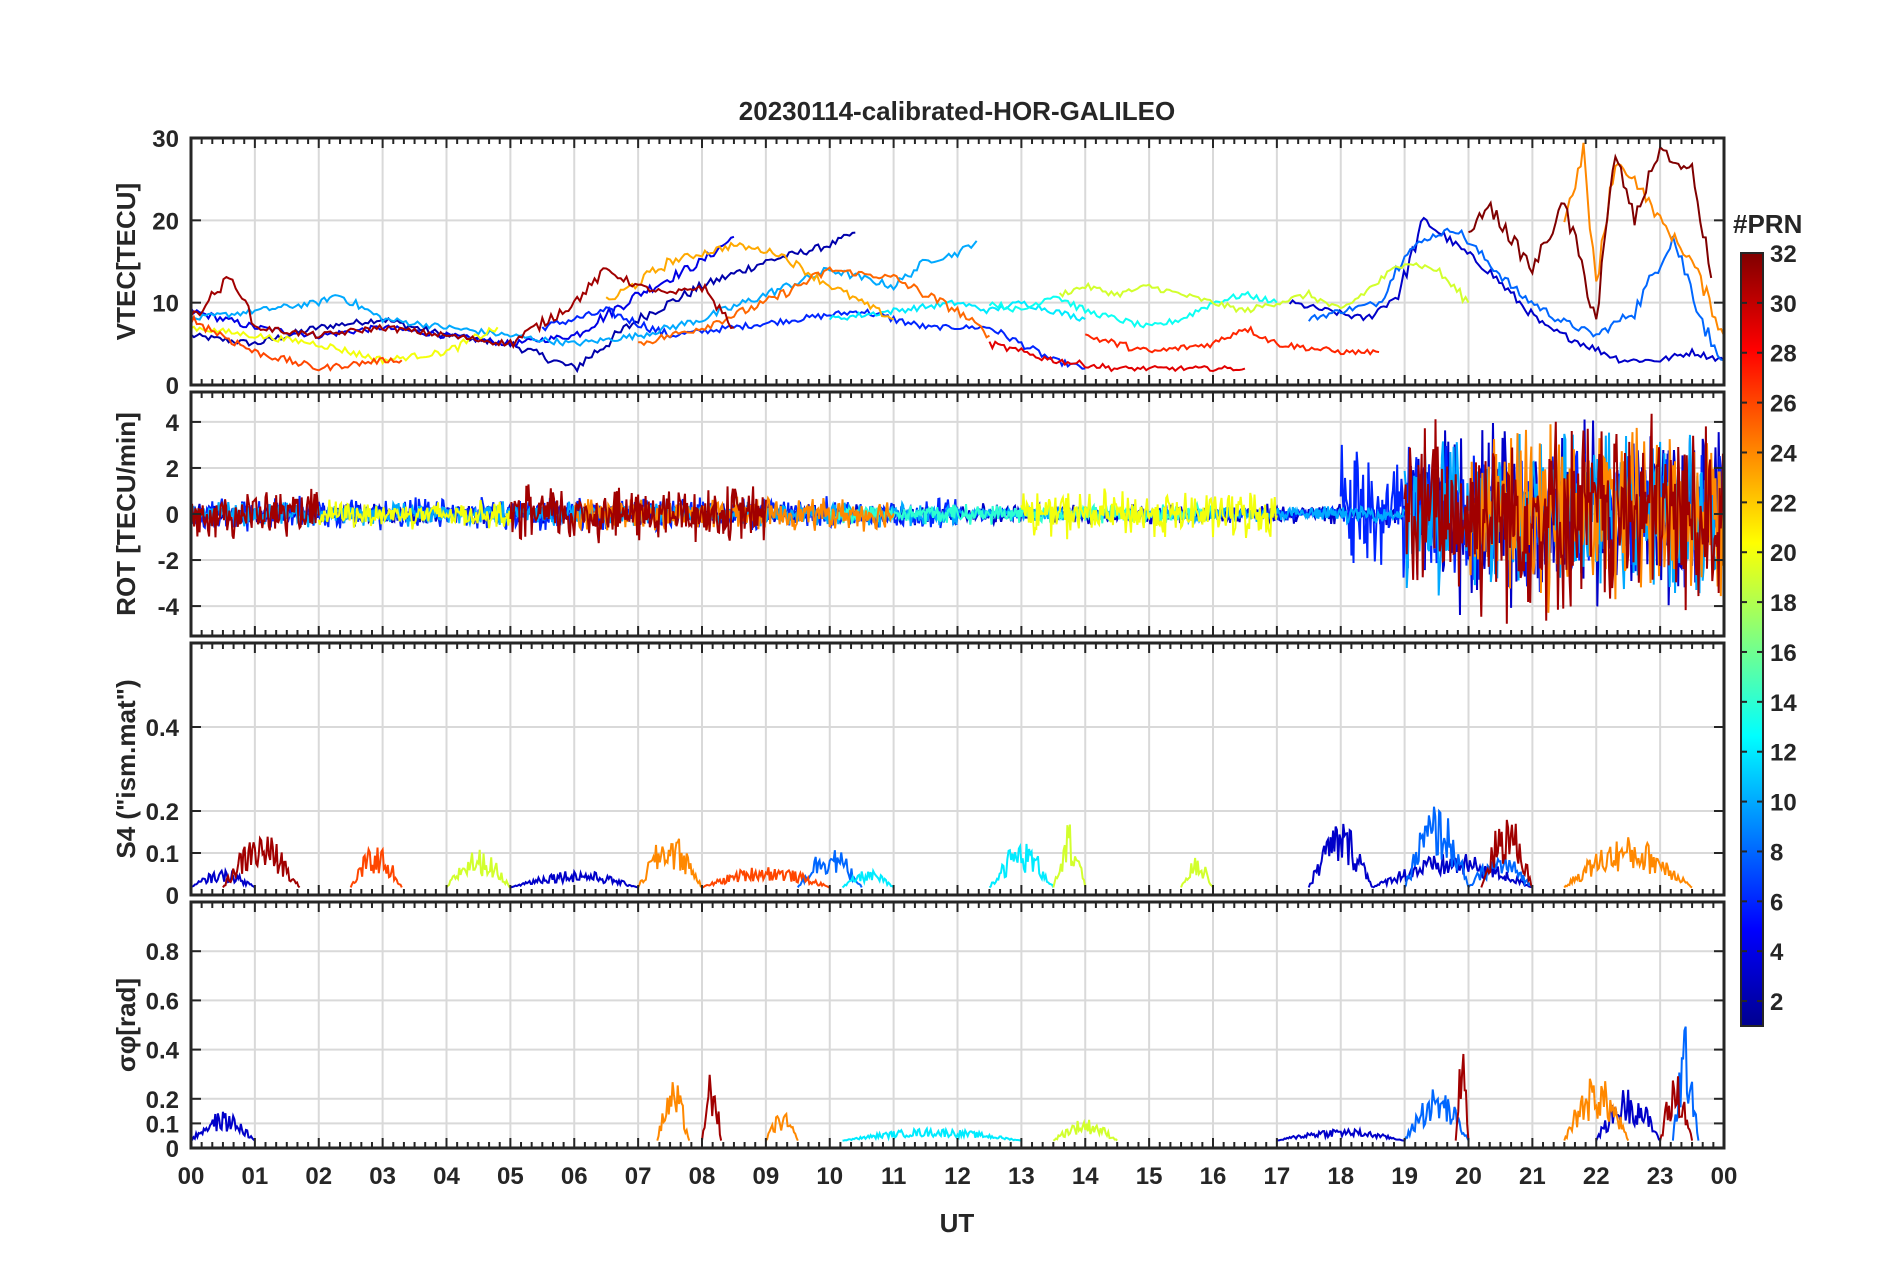 The image size is (1902, 1272). I want to click on x-tick-label: 16, so click(1213, 1176).